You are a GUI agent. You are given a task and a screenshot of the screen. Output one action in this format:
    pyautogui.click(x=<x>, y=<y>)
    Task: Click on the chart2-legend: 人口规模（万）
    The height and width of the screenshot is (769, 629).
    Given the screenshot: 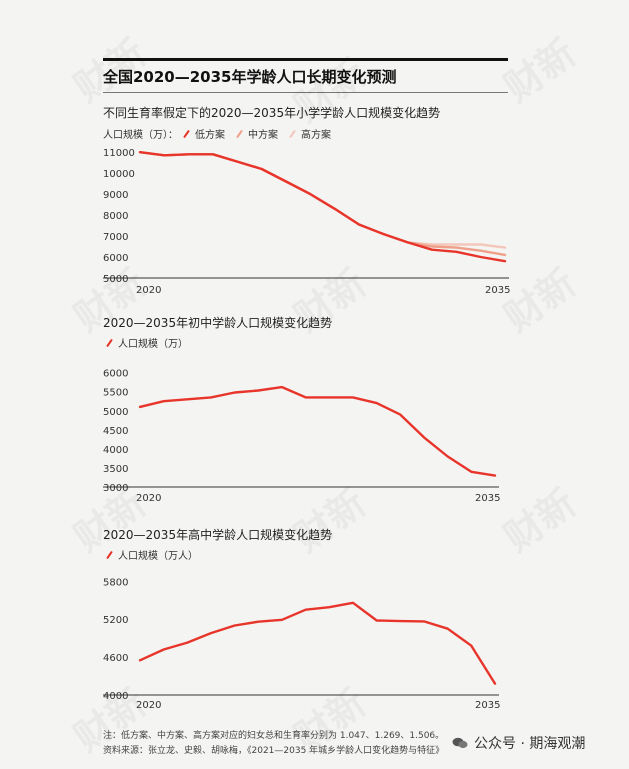 What is the action you would take?
    pyautogui.click(x=149, y=342)
    